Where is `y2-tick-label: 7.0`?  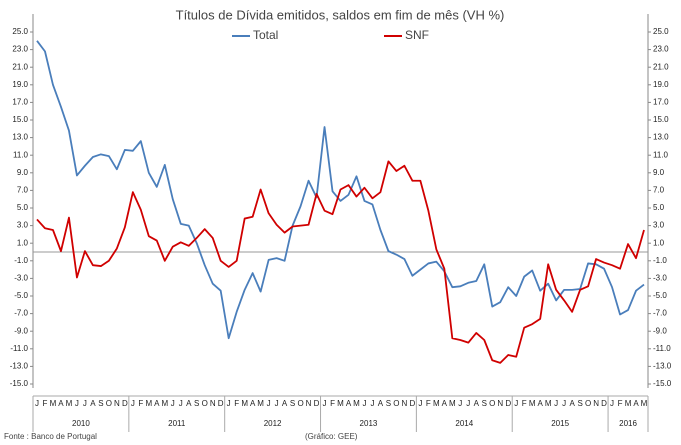
y2-tick-label: 7.0 is located at coordinates (659, 190).